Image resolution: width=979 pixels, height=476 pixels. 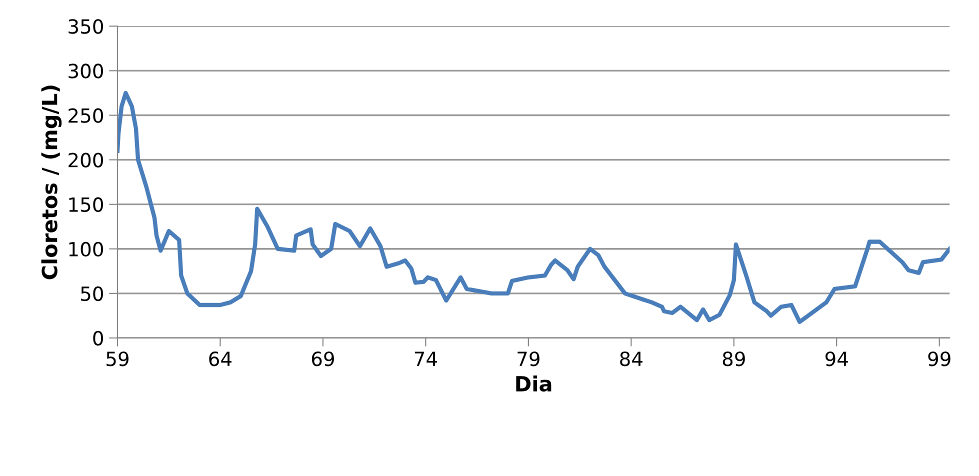 What do you see at coordinates (51, 183) in the screenshot?
I see `y-axis-title: Cloretos / (mg/L)` at bounding box center [51, 183].